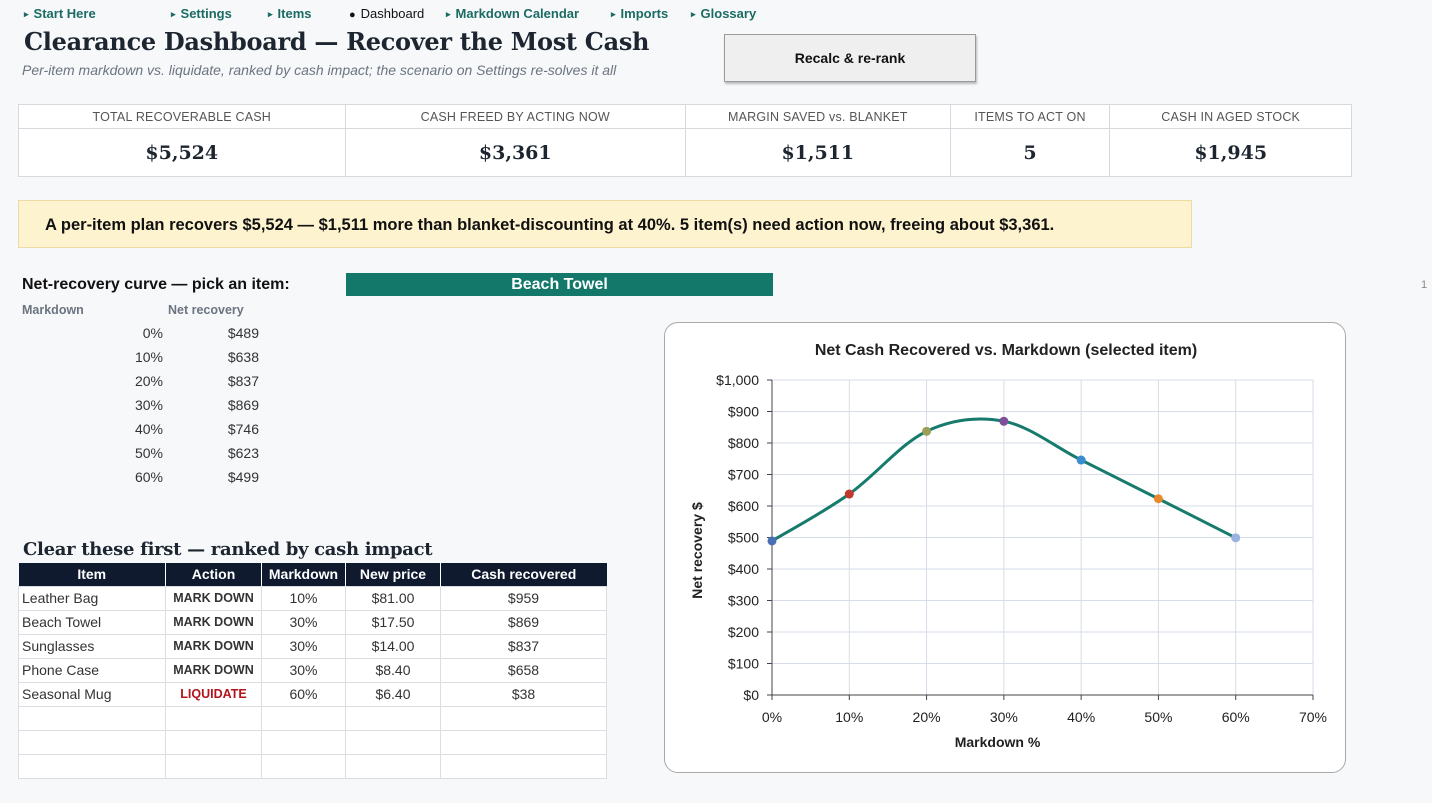 The image size is (1432, 803). What do you see at coordinates (743, 412) in the screenshot?
I see `y-tick-label: $900` at bounding box center [743, 412].